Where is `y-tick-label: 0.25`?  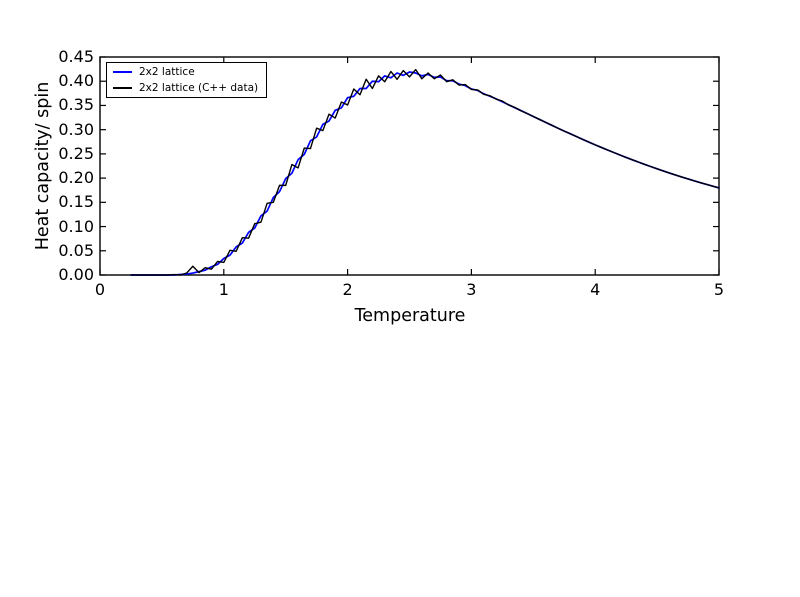 y-tick-label: 0.25 is located at coordinates (76, 153).